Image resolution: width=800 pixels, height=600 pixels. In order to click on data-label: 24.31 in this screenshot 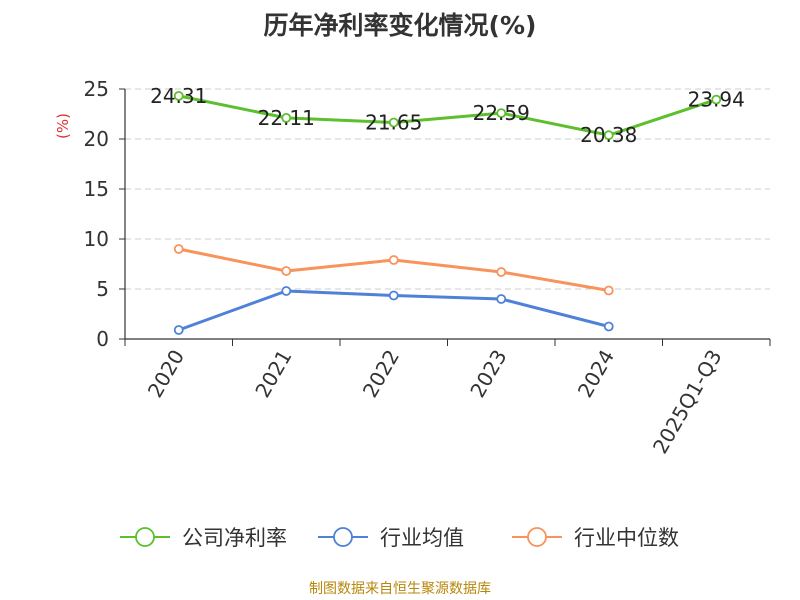, I will do `click(178, 96)`.